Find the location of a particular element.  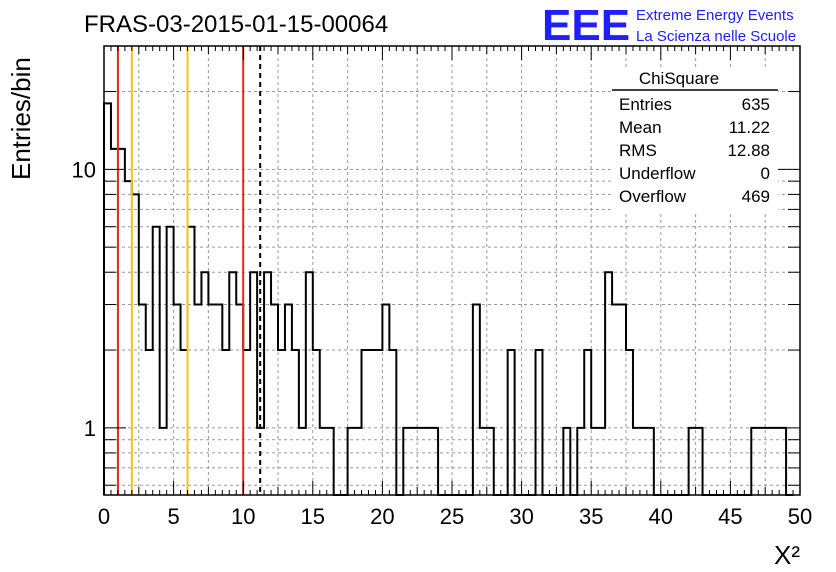

reference-lines is located at coordinates (189, 270).